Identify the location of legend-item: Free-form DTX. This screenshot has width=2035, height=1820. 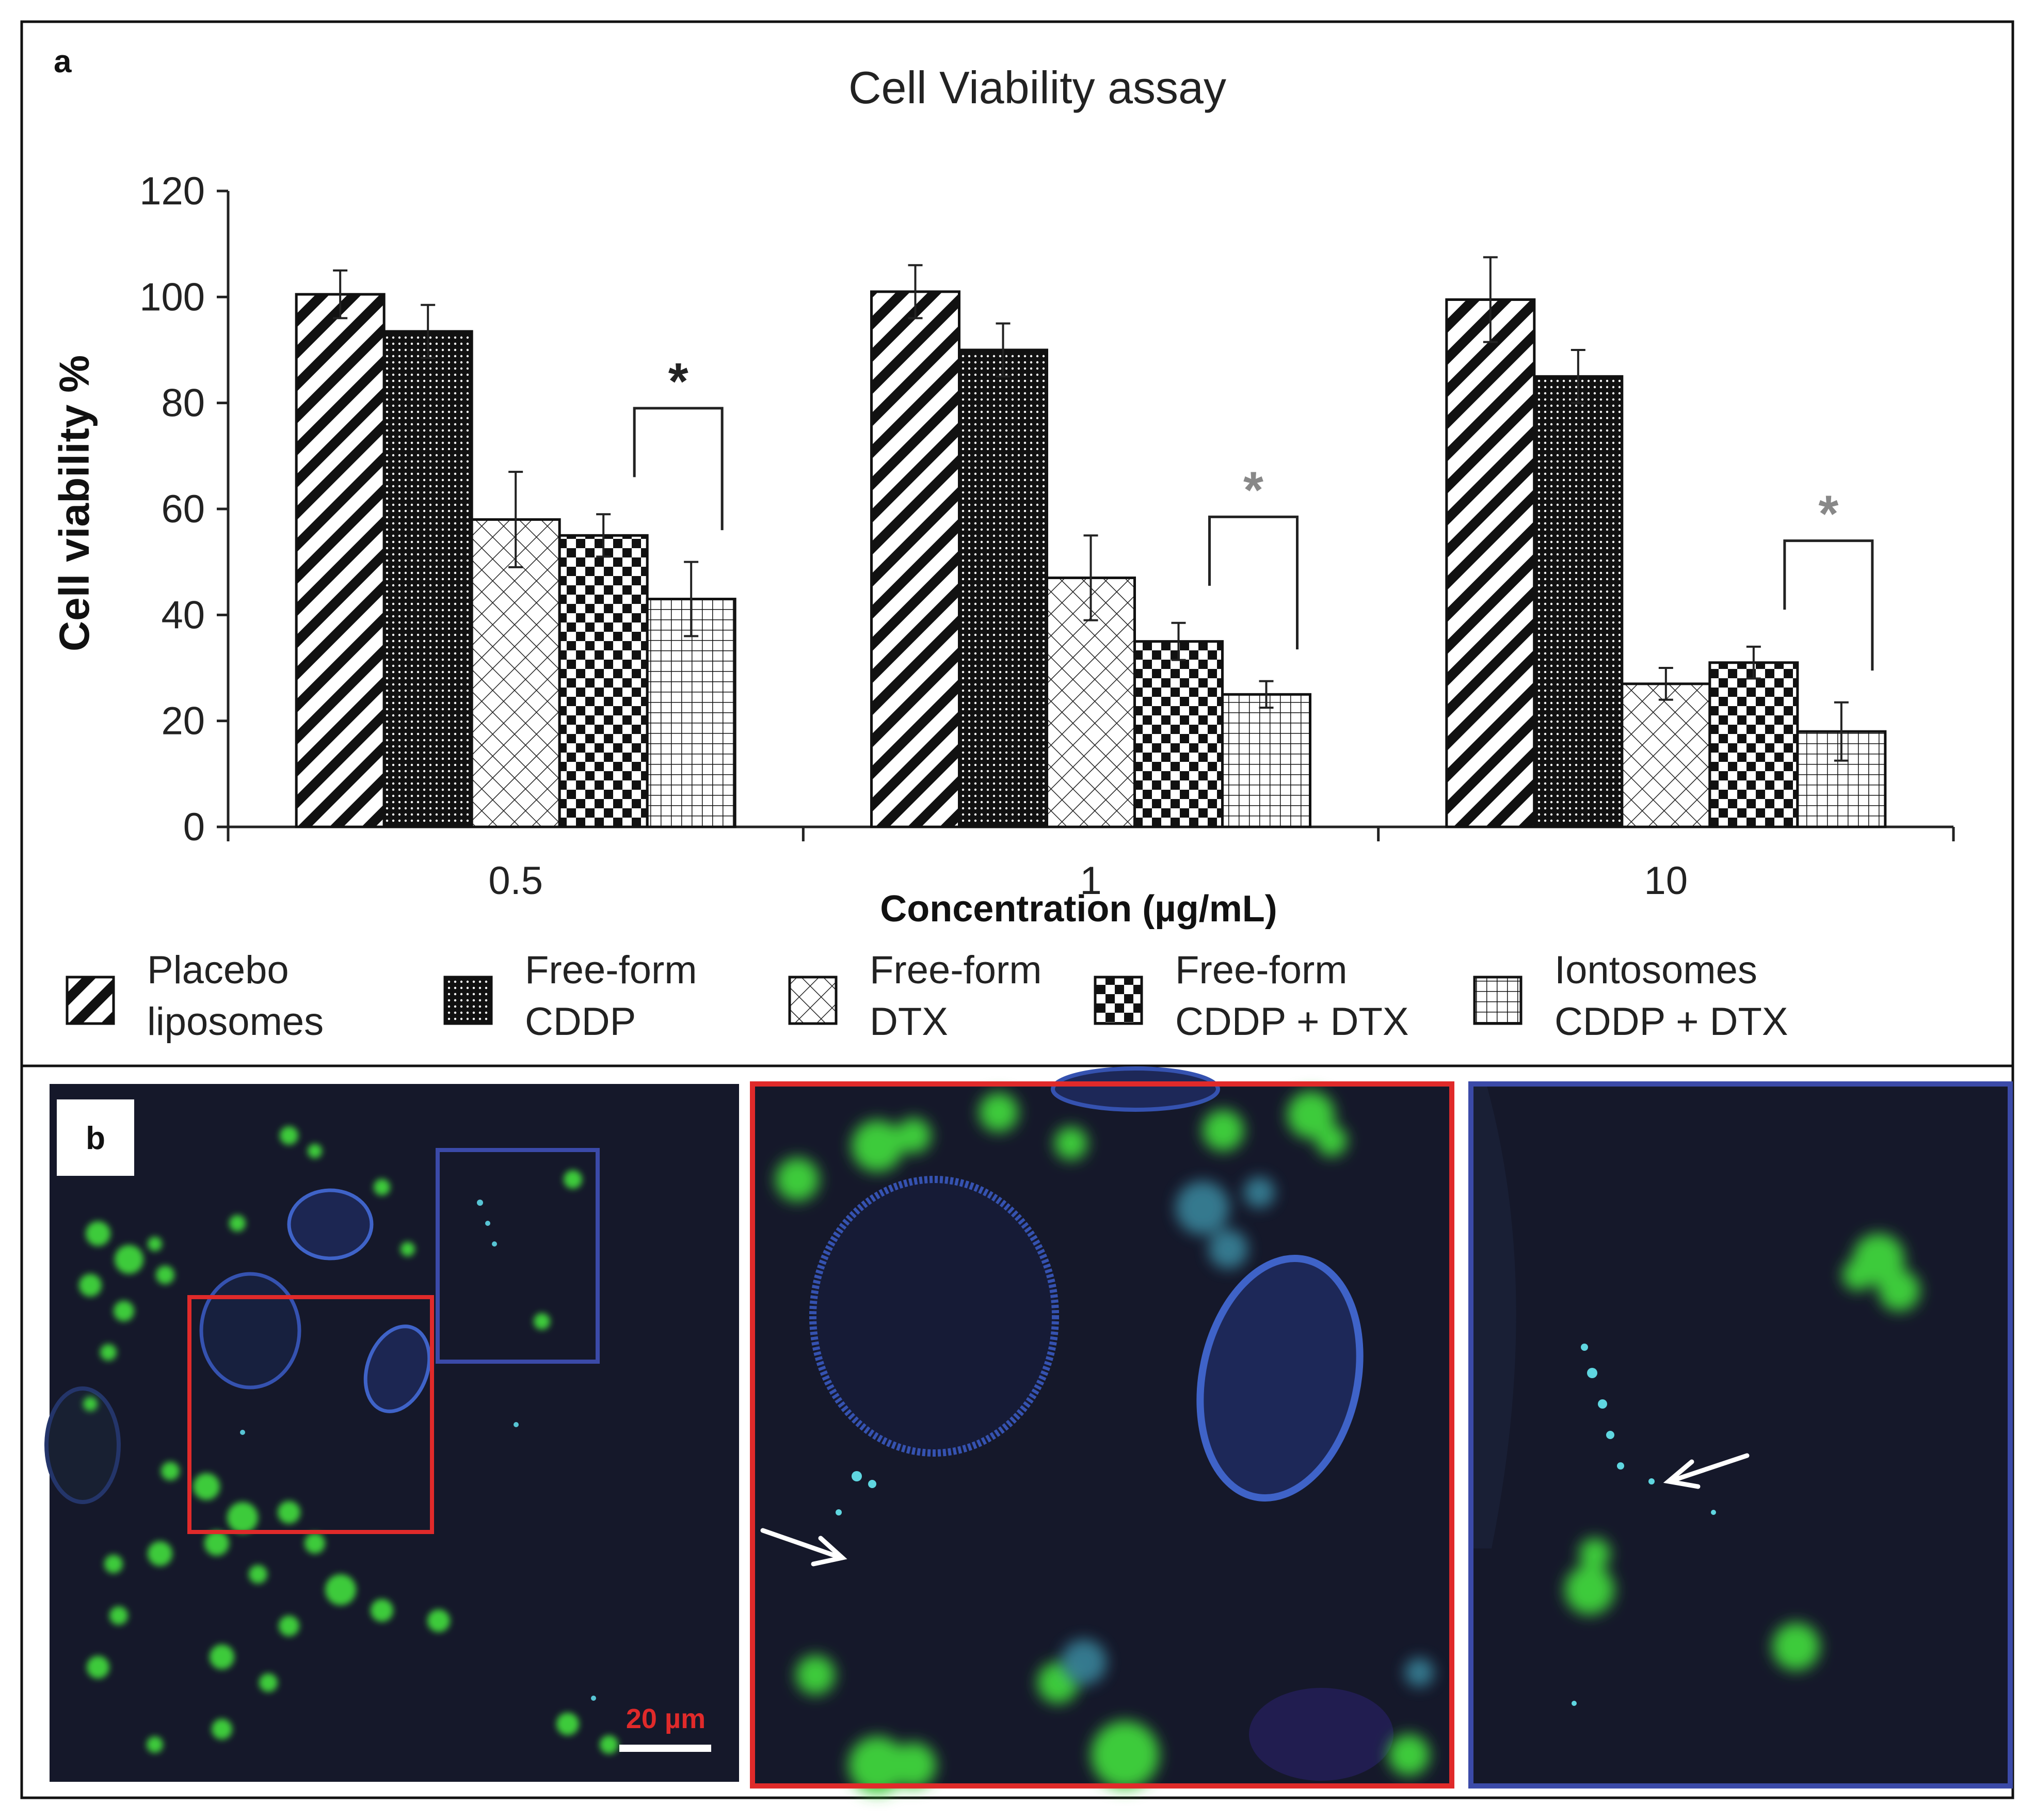
(915, 996).